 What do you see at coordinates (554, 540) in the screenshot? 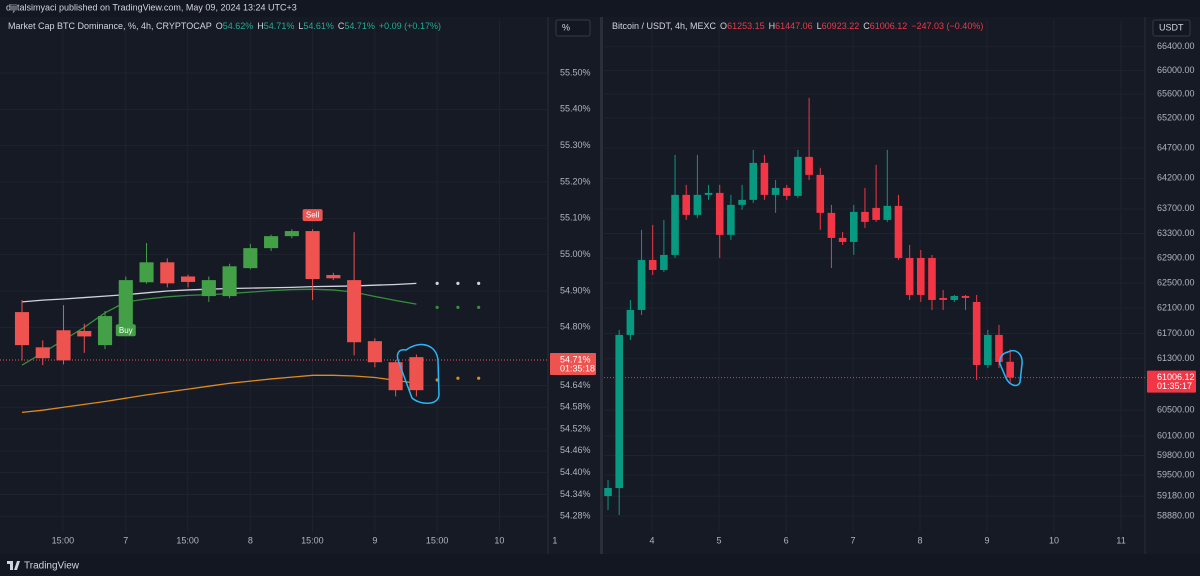
I see `x-tick-label: 1` at bounding box center [554, 540].